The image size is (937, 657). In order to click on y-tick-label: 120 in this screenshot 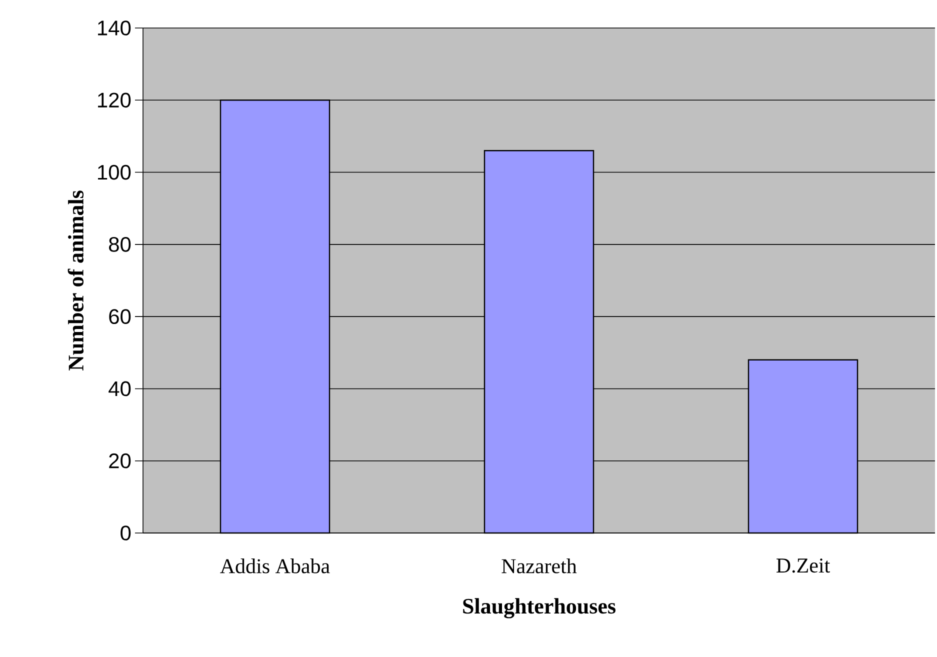, I will do `click(114, 100)`.